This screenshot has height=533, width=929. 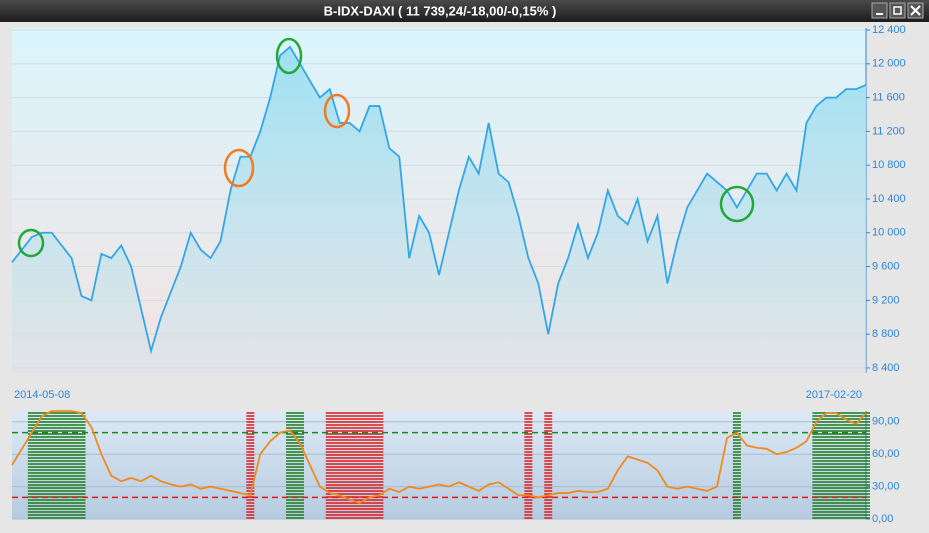 What do you see at coordinates (886, 422) in the screenshot?
I see `y-tick-label: 90,00` at bounding box center [886, 422].